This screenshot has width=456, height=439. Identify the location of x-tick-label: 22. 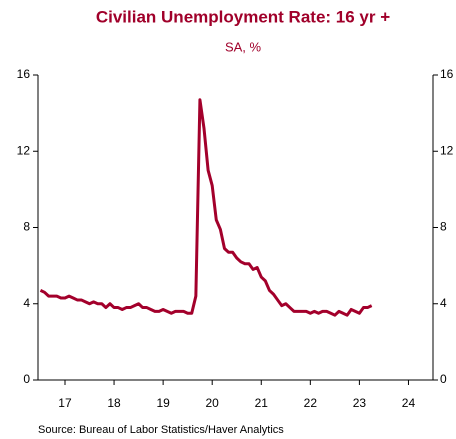
(311, 403).